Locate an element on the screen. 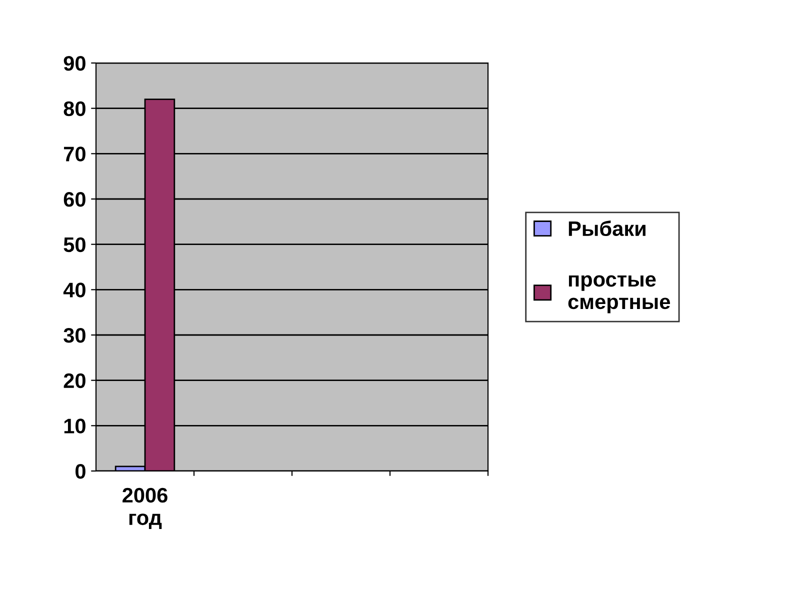 The width and height of the screenshot is (800, 600). legend-label: простые смертные is located at coordinates (619, 294).